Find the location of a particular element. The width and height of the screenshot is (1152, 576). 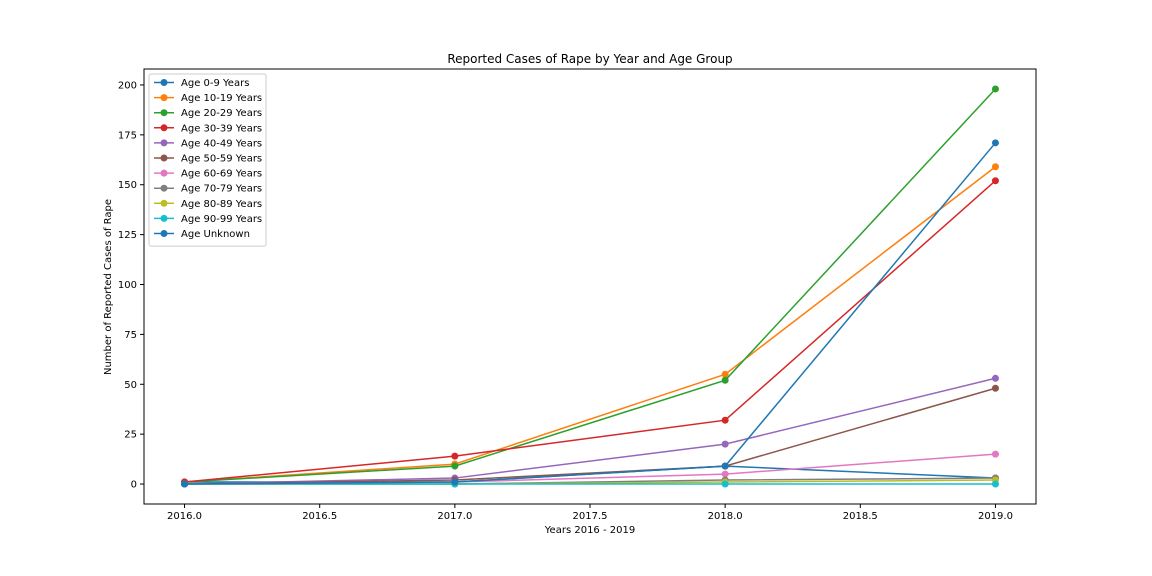

y-tick-label: 0 is located at coordinates (134, 485).